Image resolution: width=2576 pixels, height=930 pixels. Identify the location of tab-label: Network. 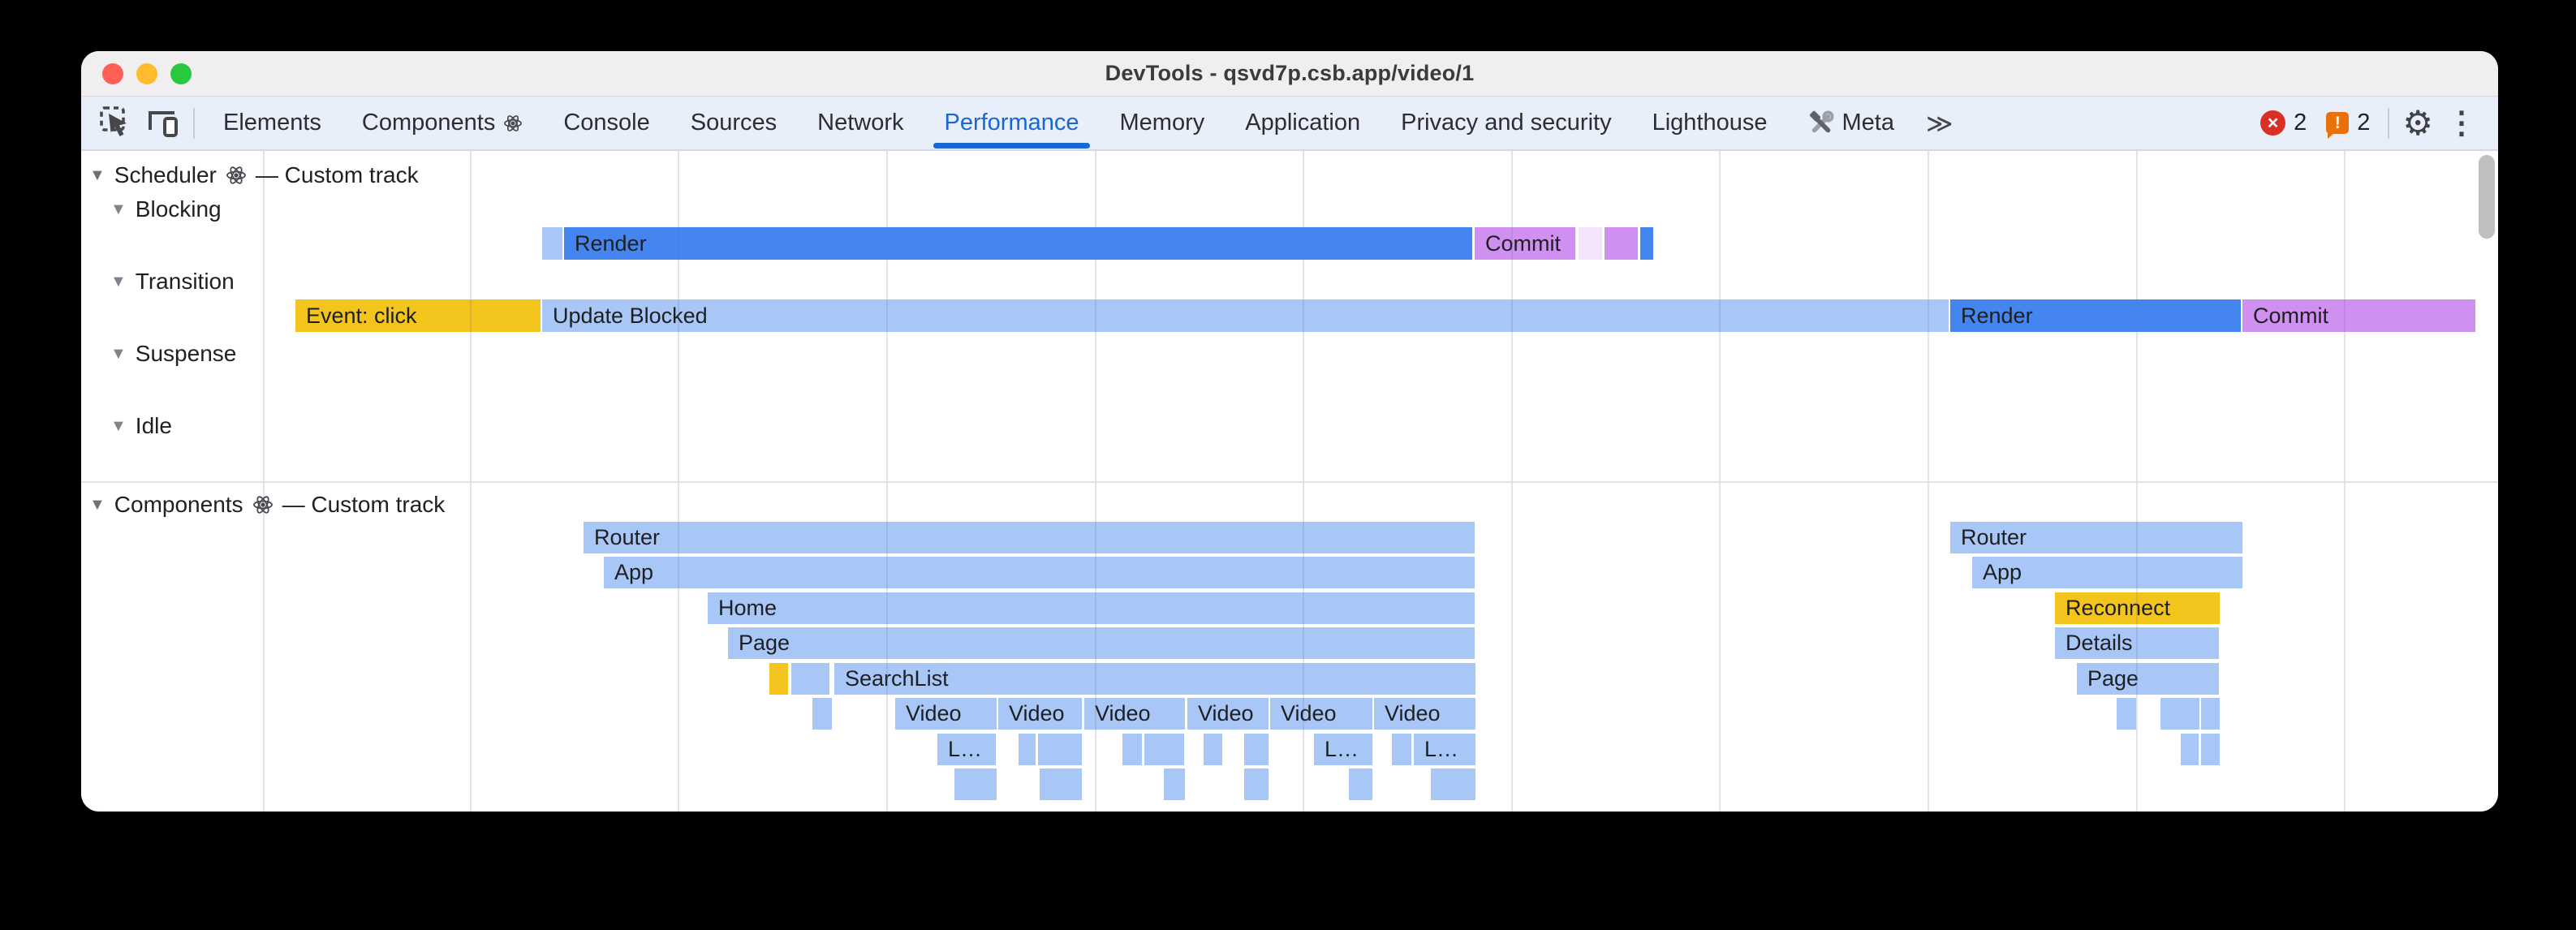
(861, 123).